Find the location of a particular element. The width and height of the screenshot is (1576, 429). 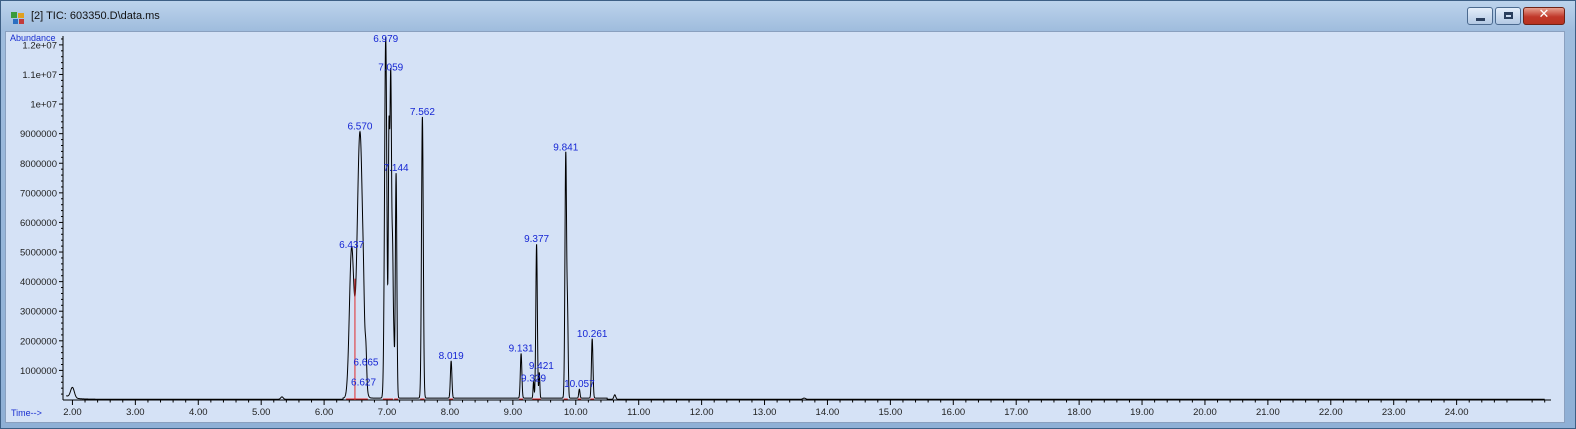

x-tick-label: 21.00 is located at coordinates (1268, 412).